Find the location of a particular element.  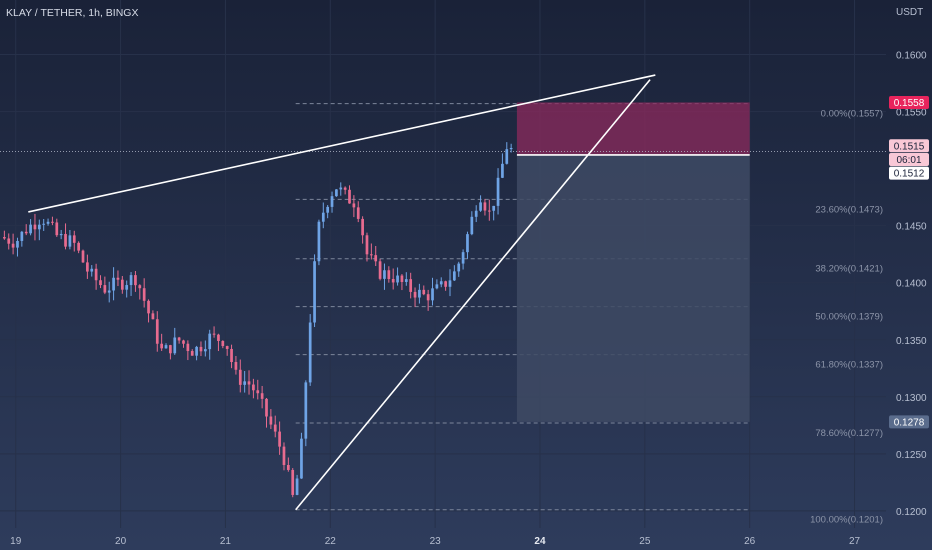

y-tick-label-6: 0.1250 is located at coordinates (911, 455).